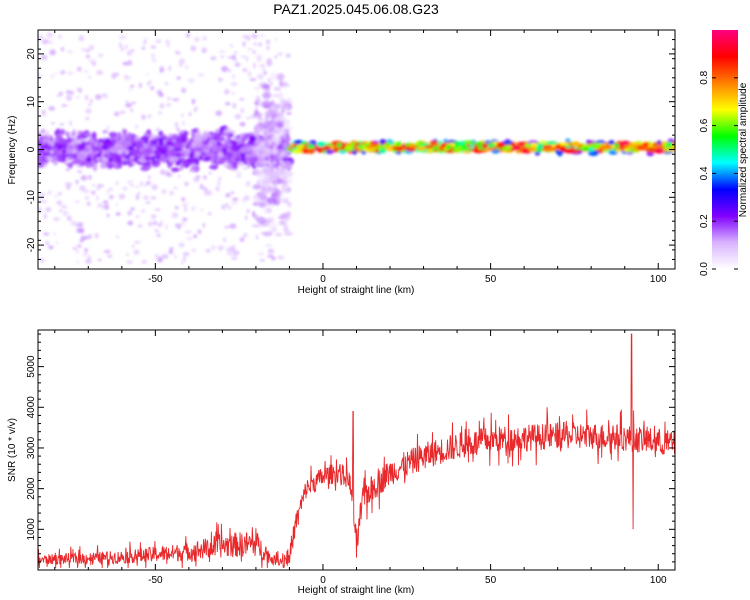  What do you see at coordinates (155, 279) in the screenshot?
I see `x-tick-label: -50` at bounding box center [155, 279].